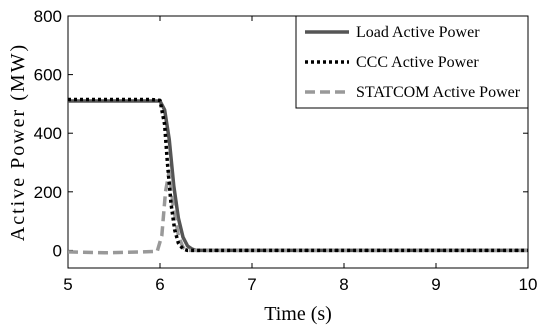 This screenshot has width=537, height=328. What do you see at coordinates (435, 284) in the screenshot?
I see `x-tick-label: 9` at bounding box center [435, 284].